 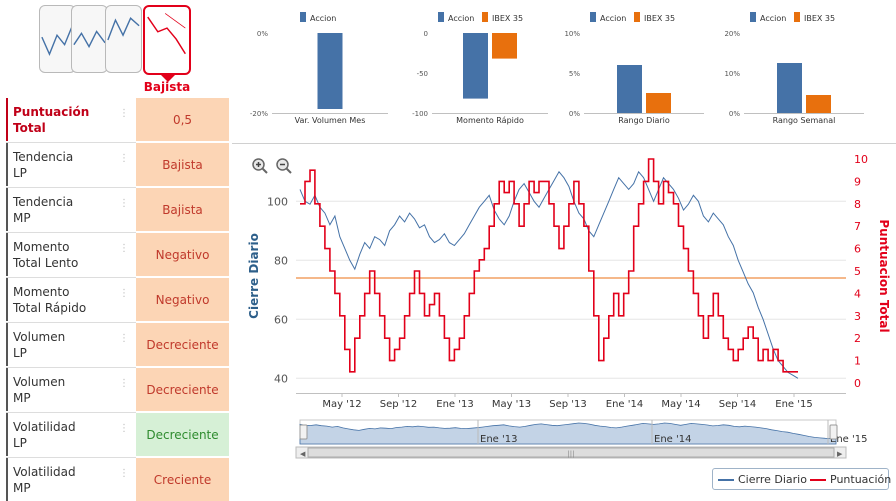 What do you see at coordinates (422, 74) in the screenshot?
I see `y-tick-label: -50` at bounding box center [422, 74].